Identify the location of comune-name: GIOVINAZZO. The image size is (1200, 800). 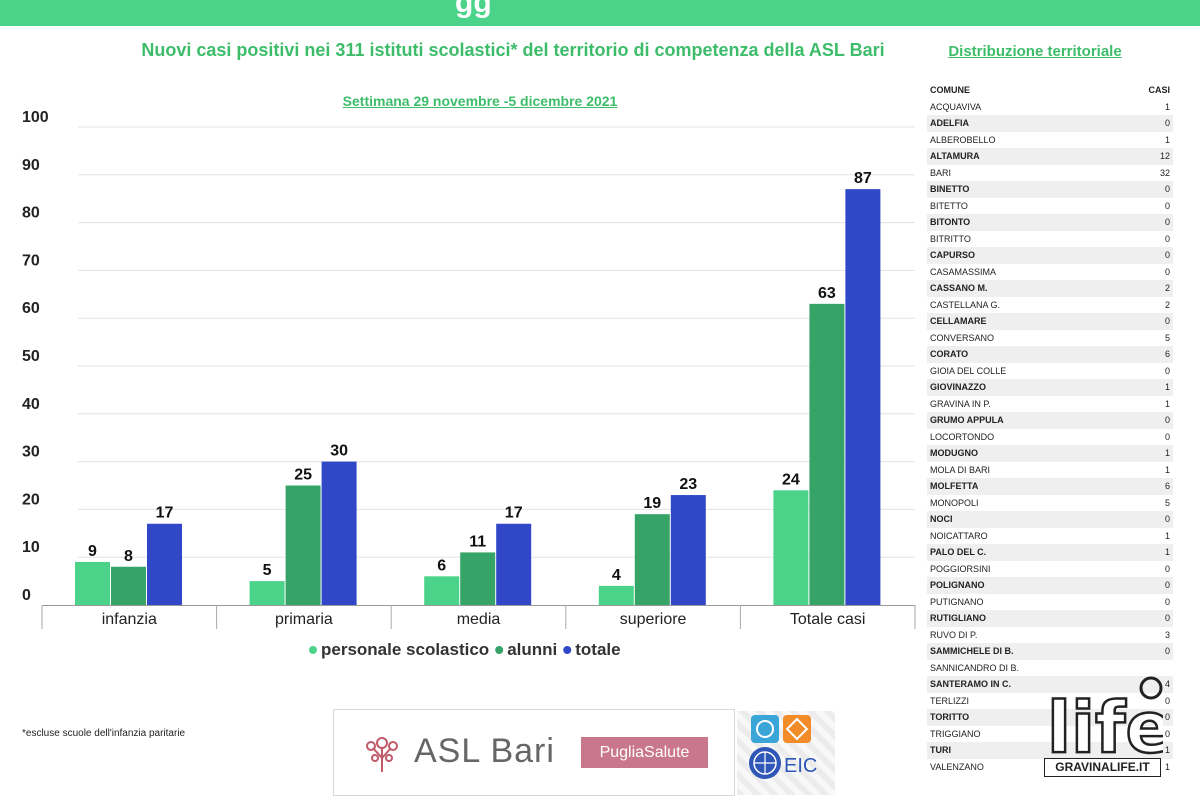
(958, 387).